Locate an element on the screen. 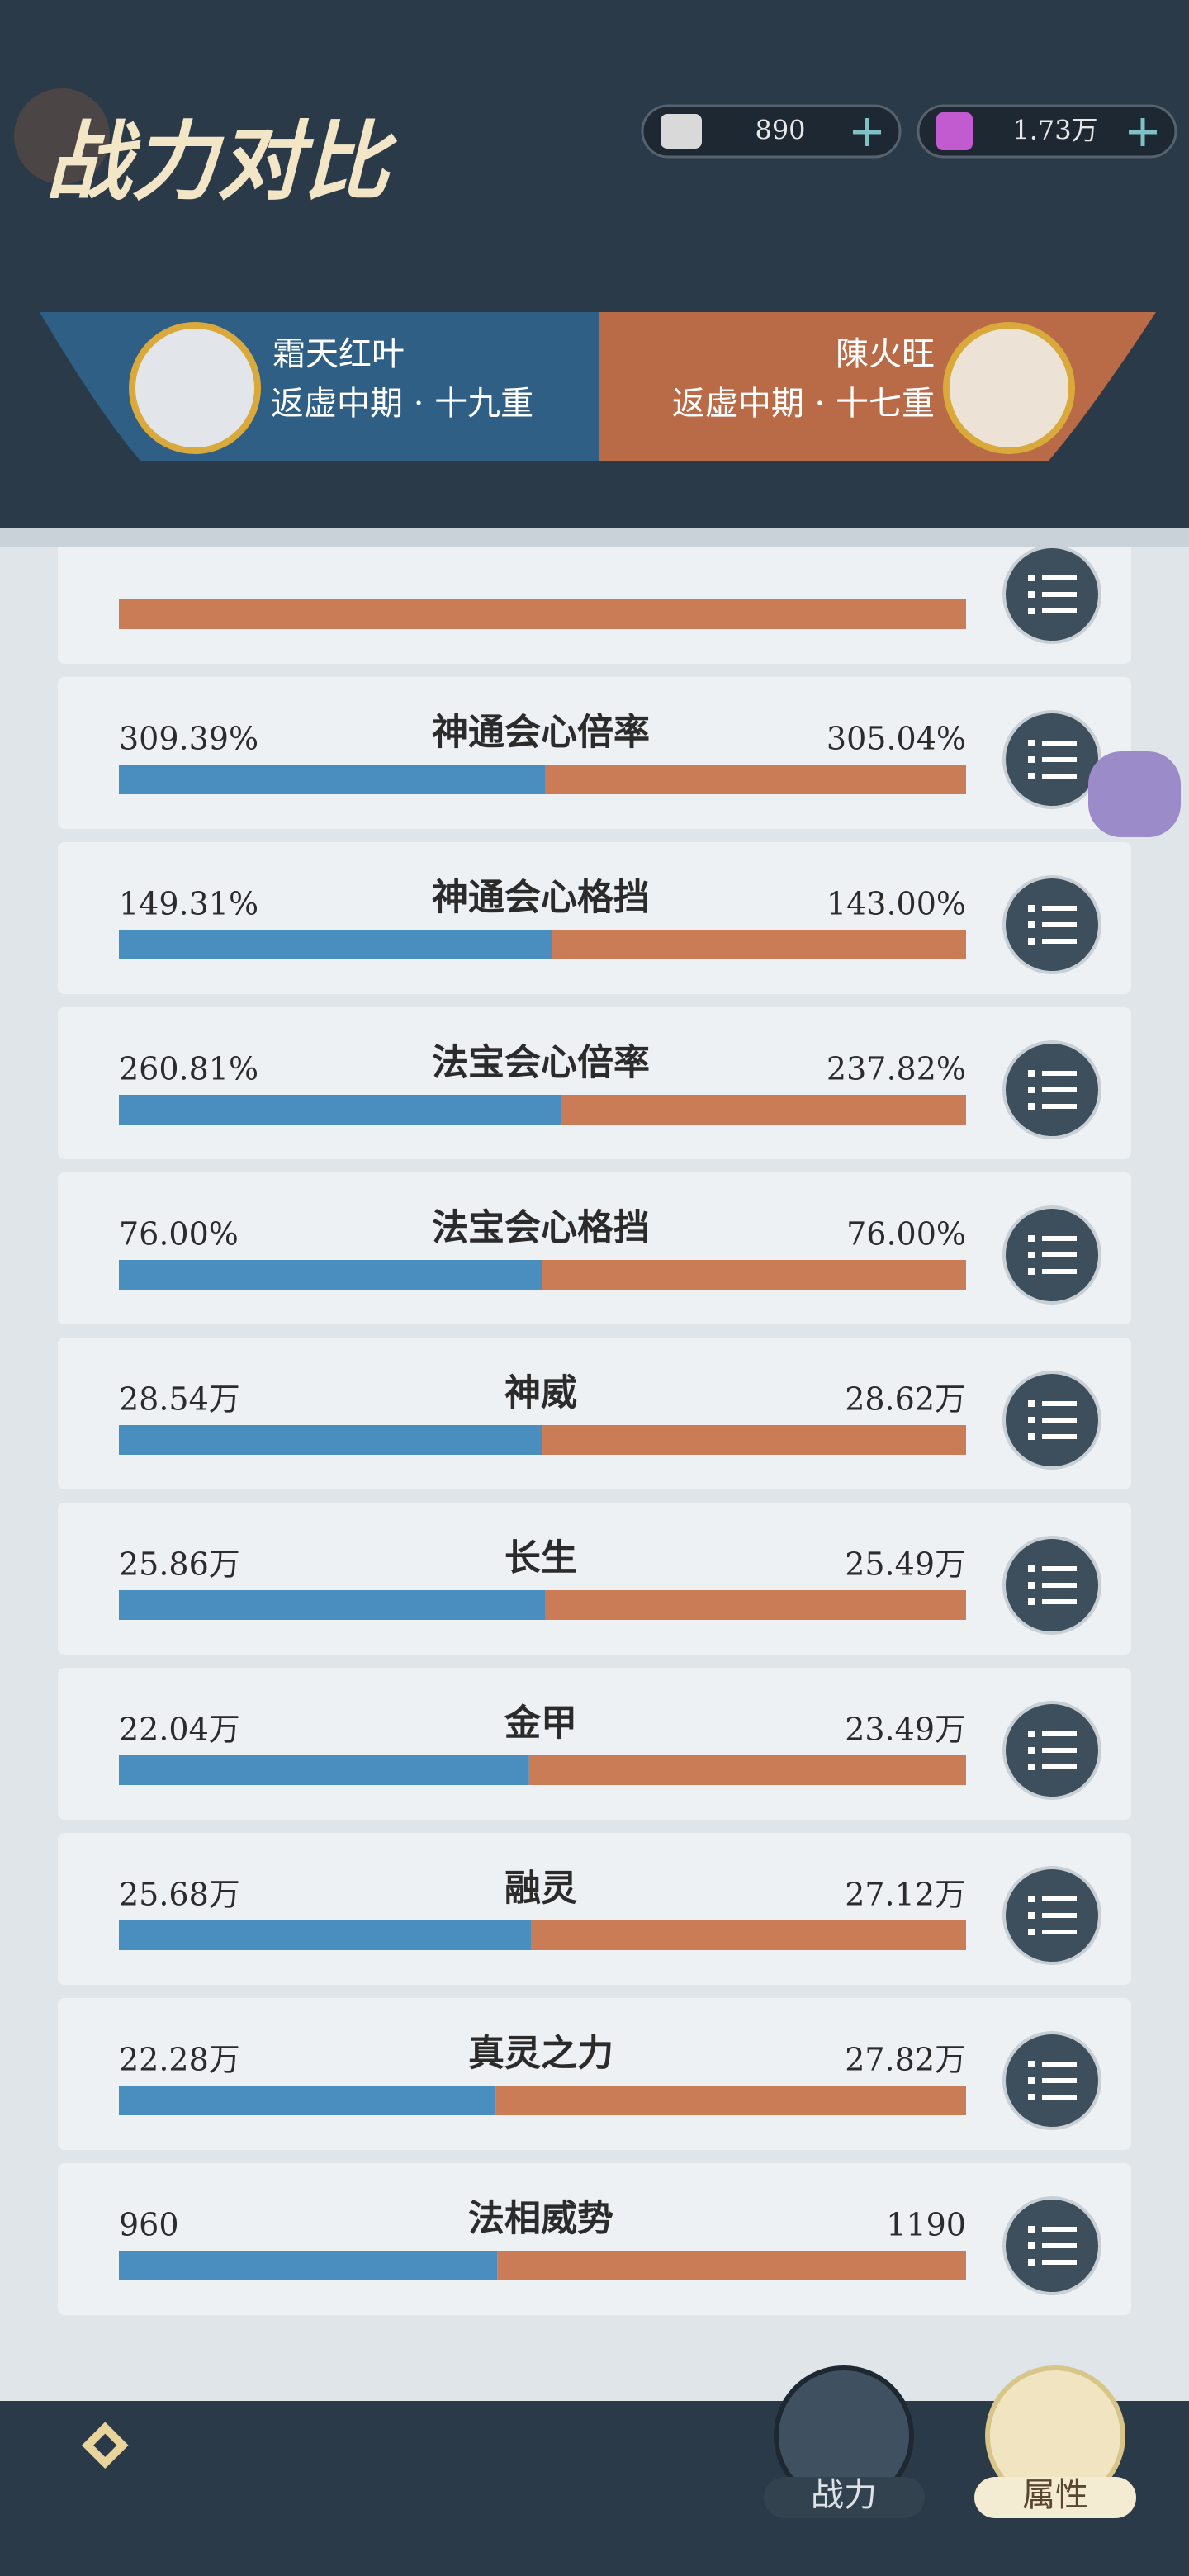 The height and width of the screenshot is (2576, 1189). back-button is located at coordinates (105, 2445).